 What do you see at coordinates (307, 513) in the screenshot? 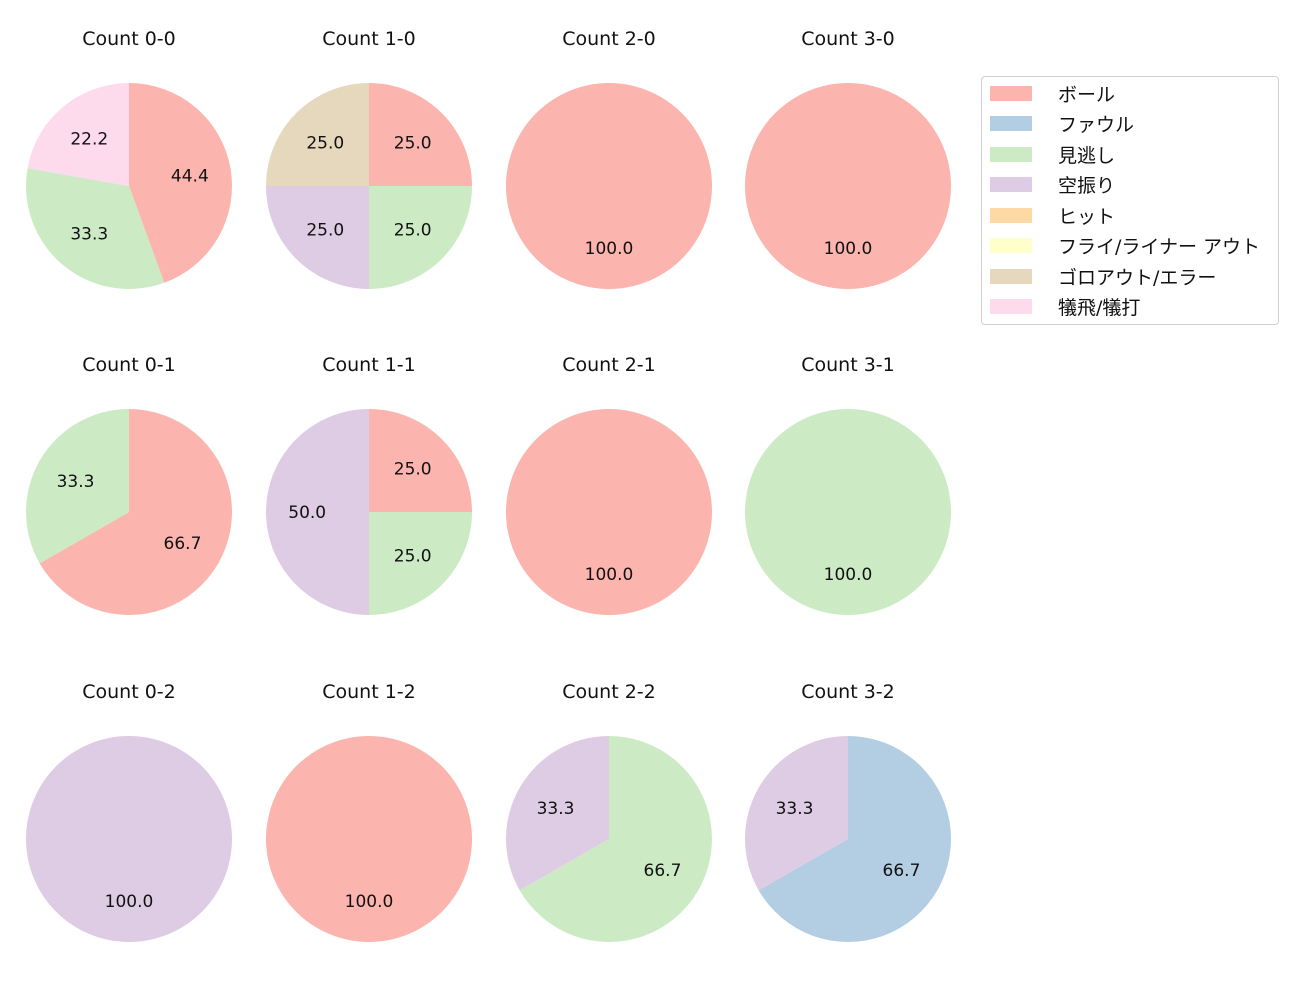
I see `slice-value-label: 50.0` at bounding box center [307, 513].